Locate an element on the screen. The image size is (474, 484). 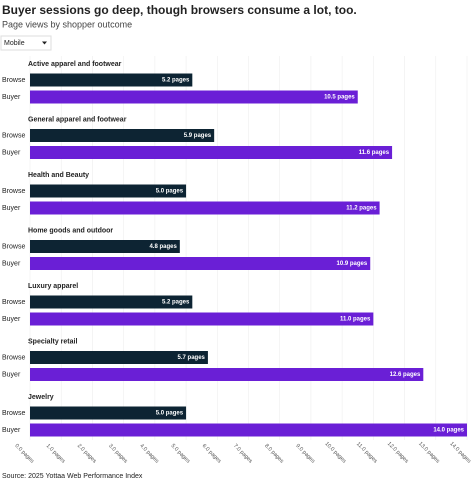
x-tick-label: 5.0 pages is located at coordinates (181, 454).